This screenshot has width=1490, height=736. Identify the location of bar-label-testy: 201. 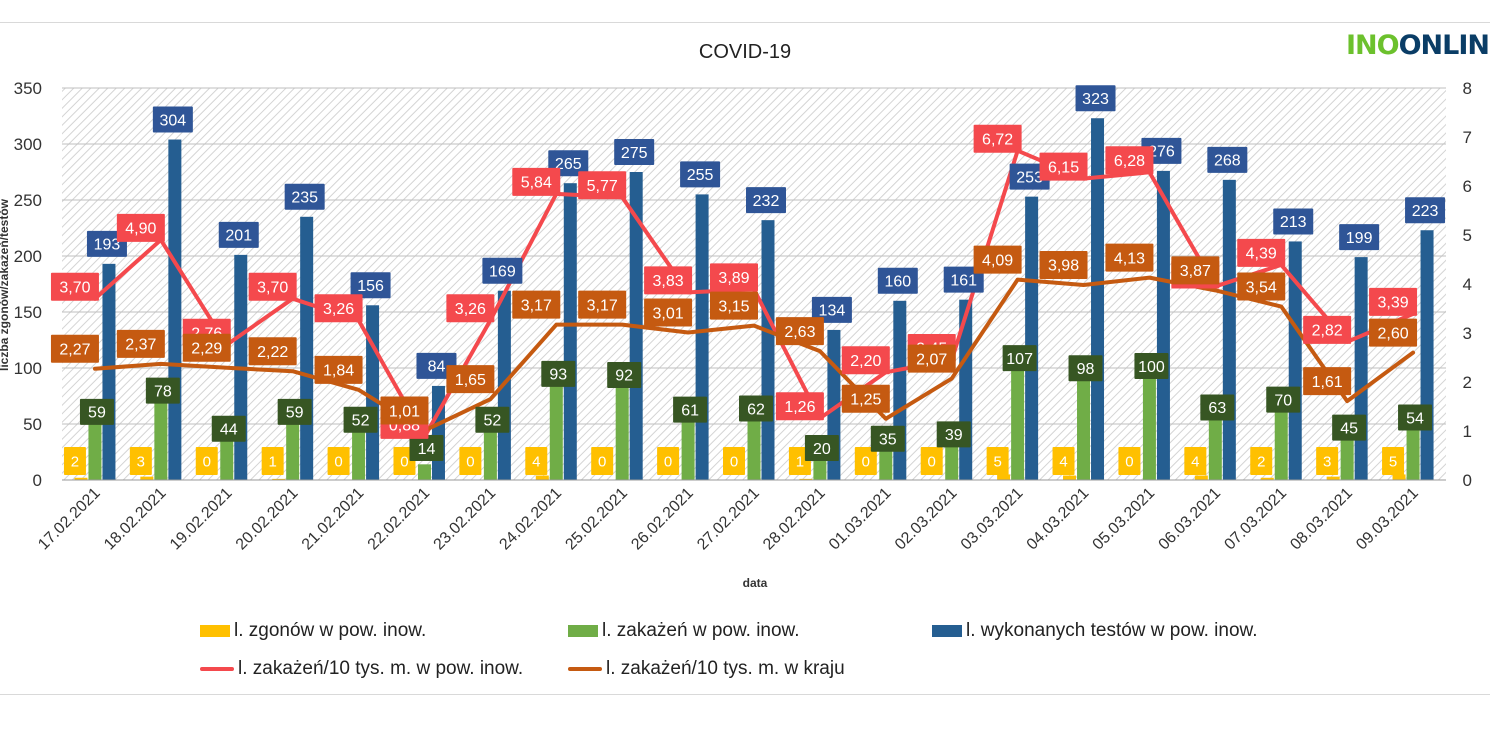
(238, 236).